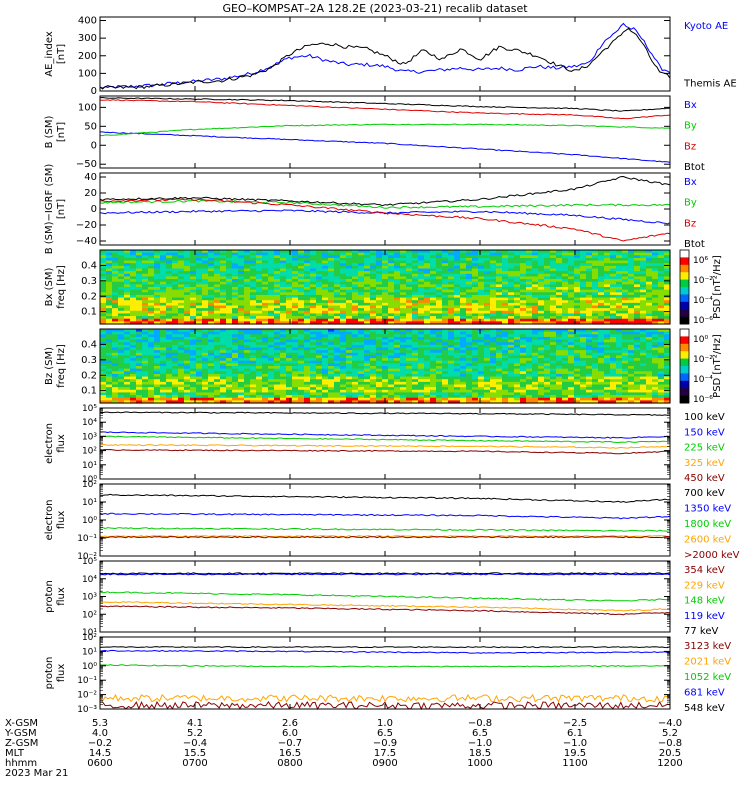 The height and width of the screenshot is (800, 750). What do you see at coordinates (376, 287) in the screenshot?
I see `y-axis-bx_spec: 0.10.20.30.4` at bounding box center [376, 287].